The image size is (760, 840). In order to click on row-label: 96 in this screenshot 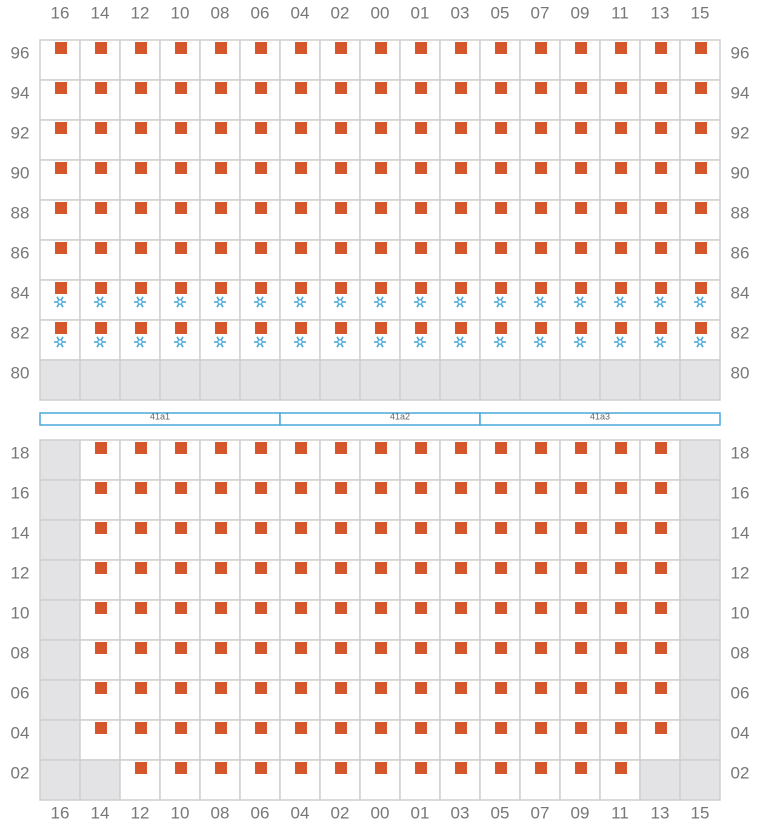, I will do `click(20, 52)`.